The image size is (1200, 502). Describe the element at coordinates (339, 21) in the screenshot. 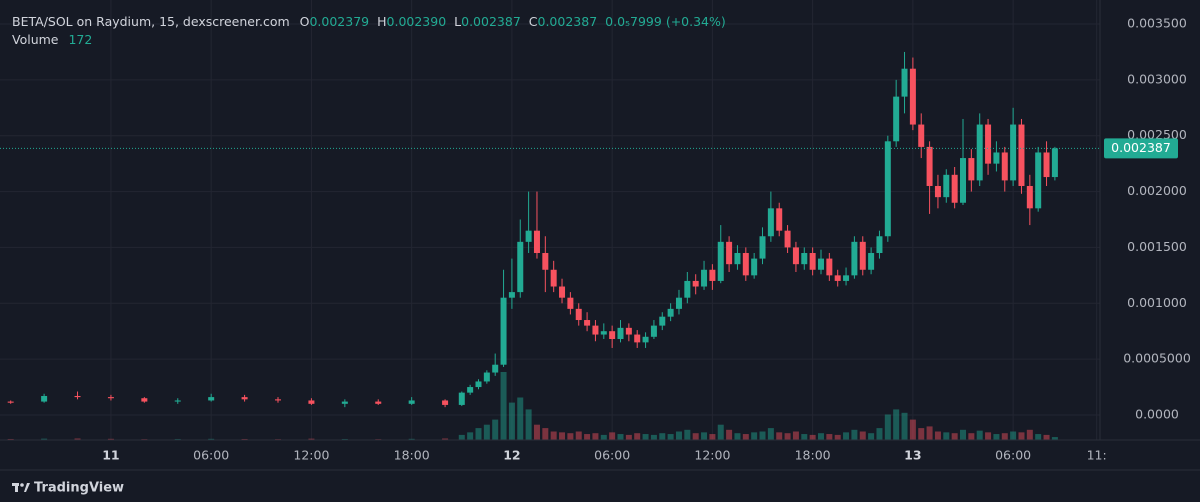

I see `legend-value: 0.002379` at that location.